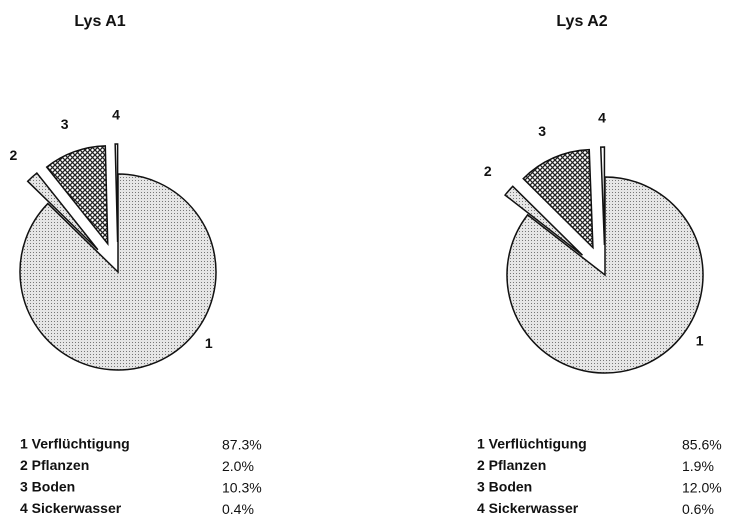 This screenshot has height=530, width=742. I want to click on value-label: 1.9%, so click(698, 466).